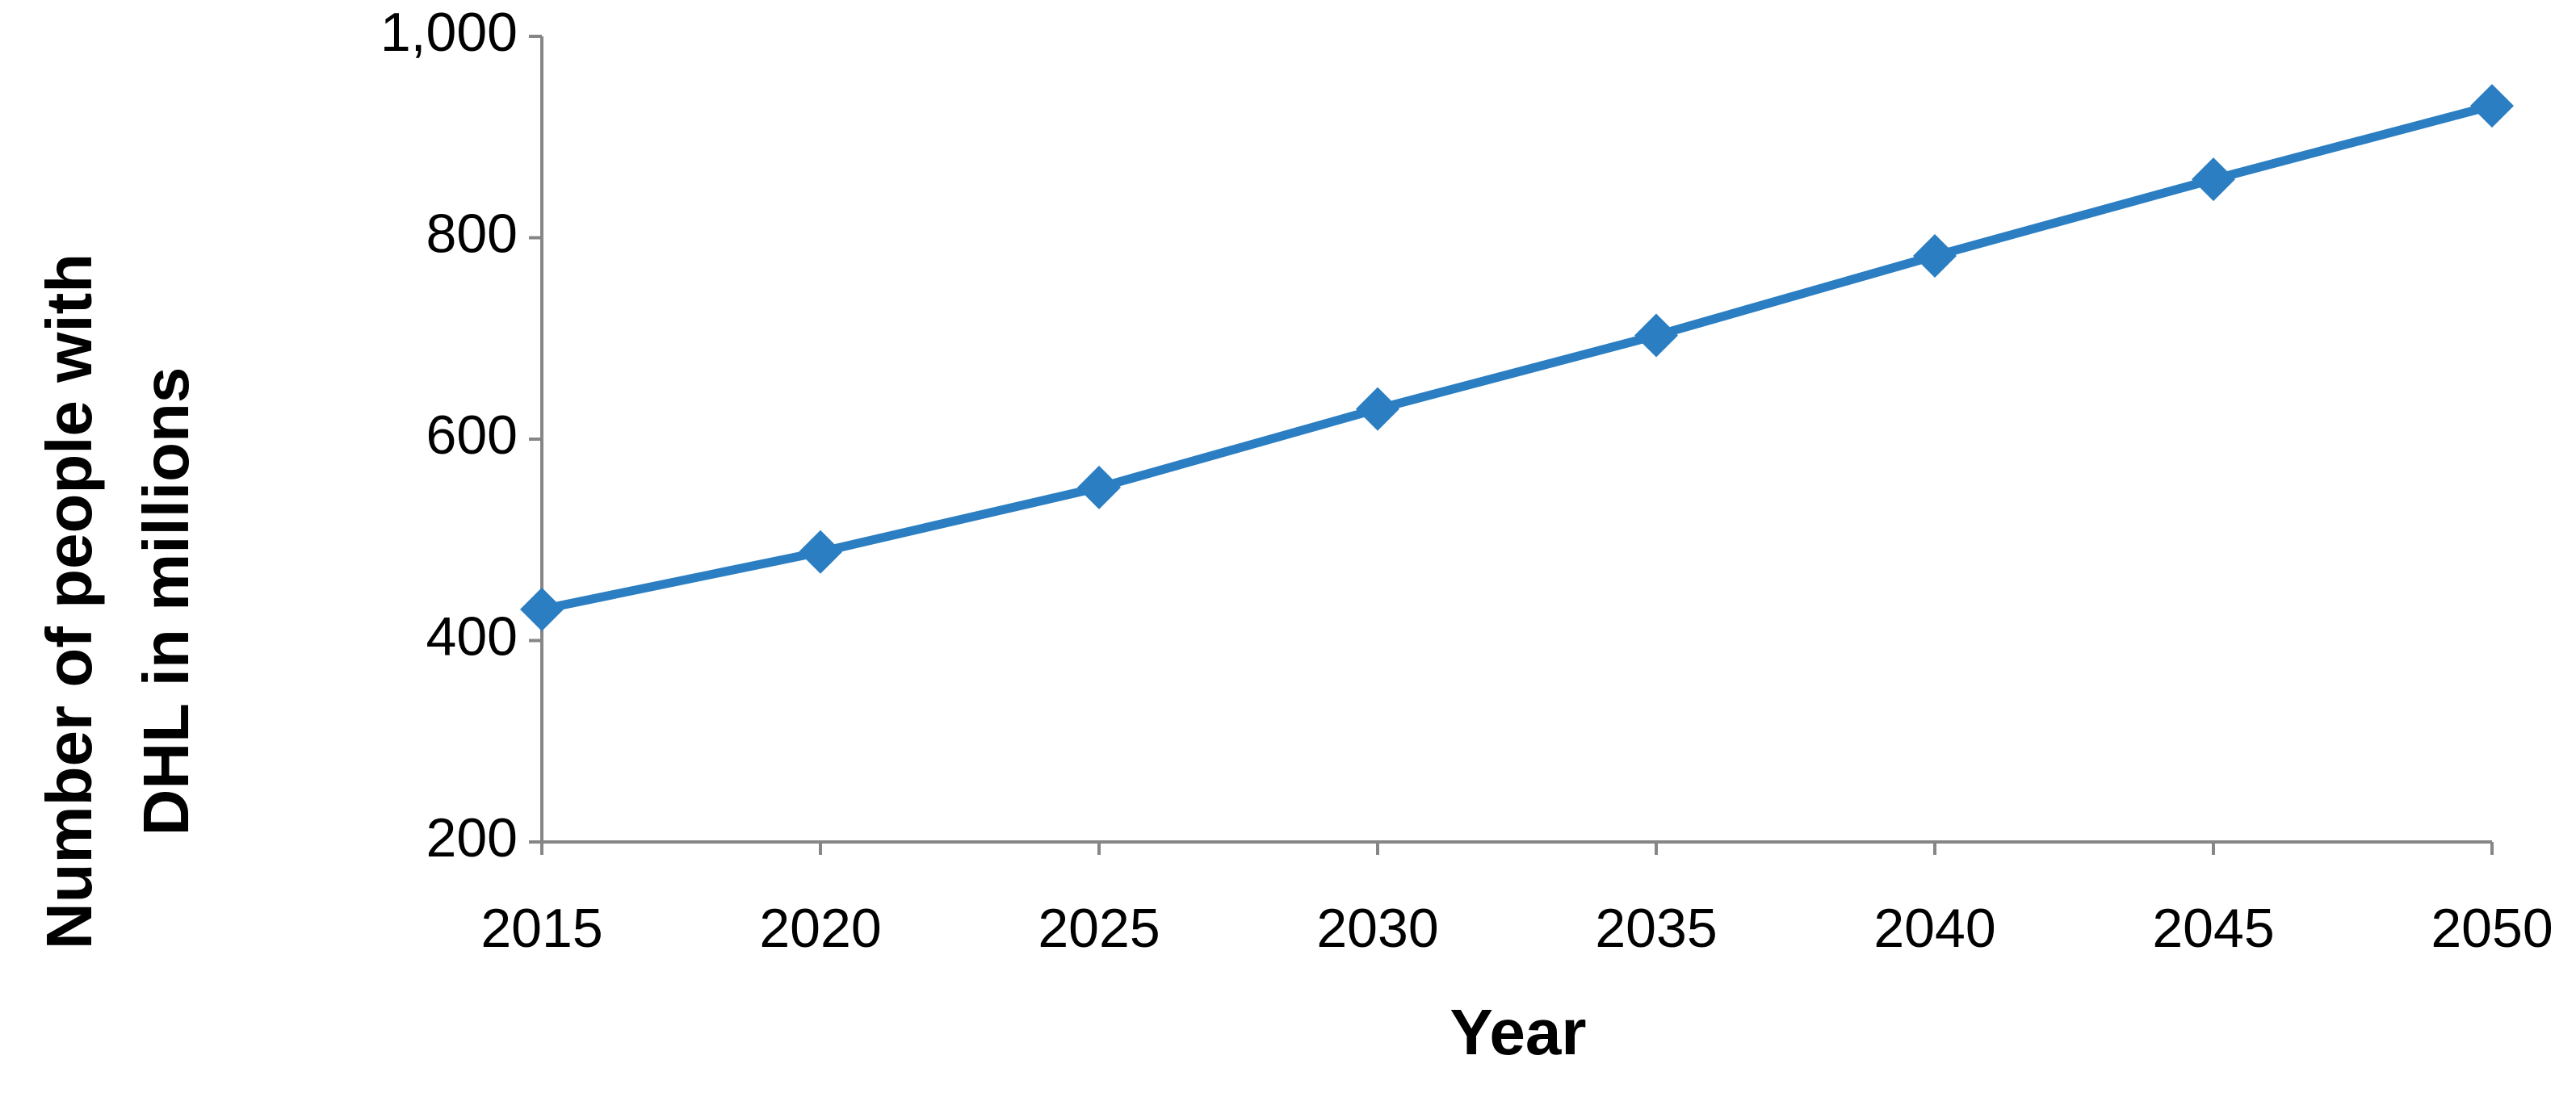 This screenshot has height=1093, width=2576. I want to click on y-tick-label: 1,000, so click(449, 32).